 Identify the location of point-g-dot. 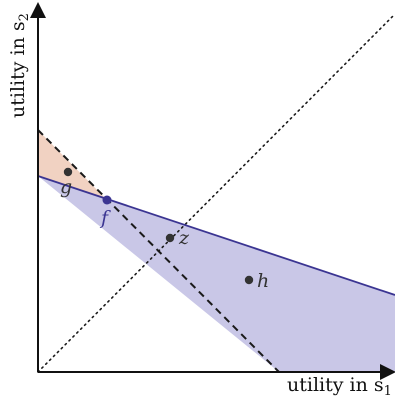
(68, 172).